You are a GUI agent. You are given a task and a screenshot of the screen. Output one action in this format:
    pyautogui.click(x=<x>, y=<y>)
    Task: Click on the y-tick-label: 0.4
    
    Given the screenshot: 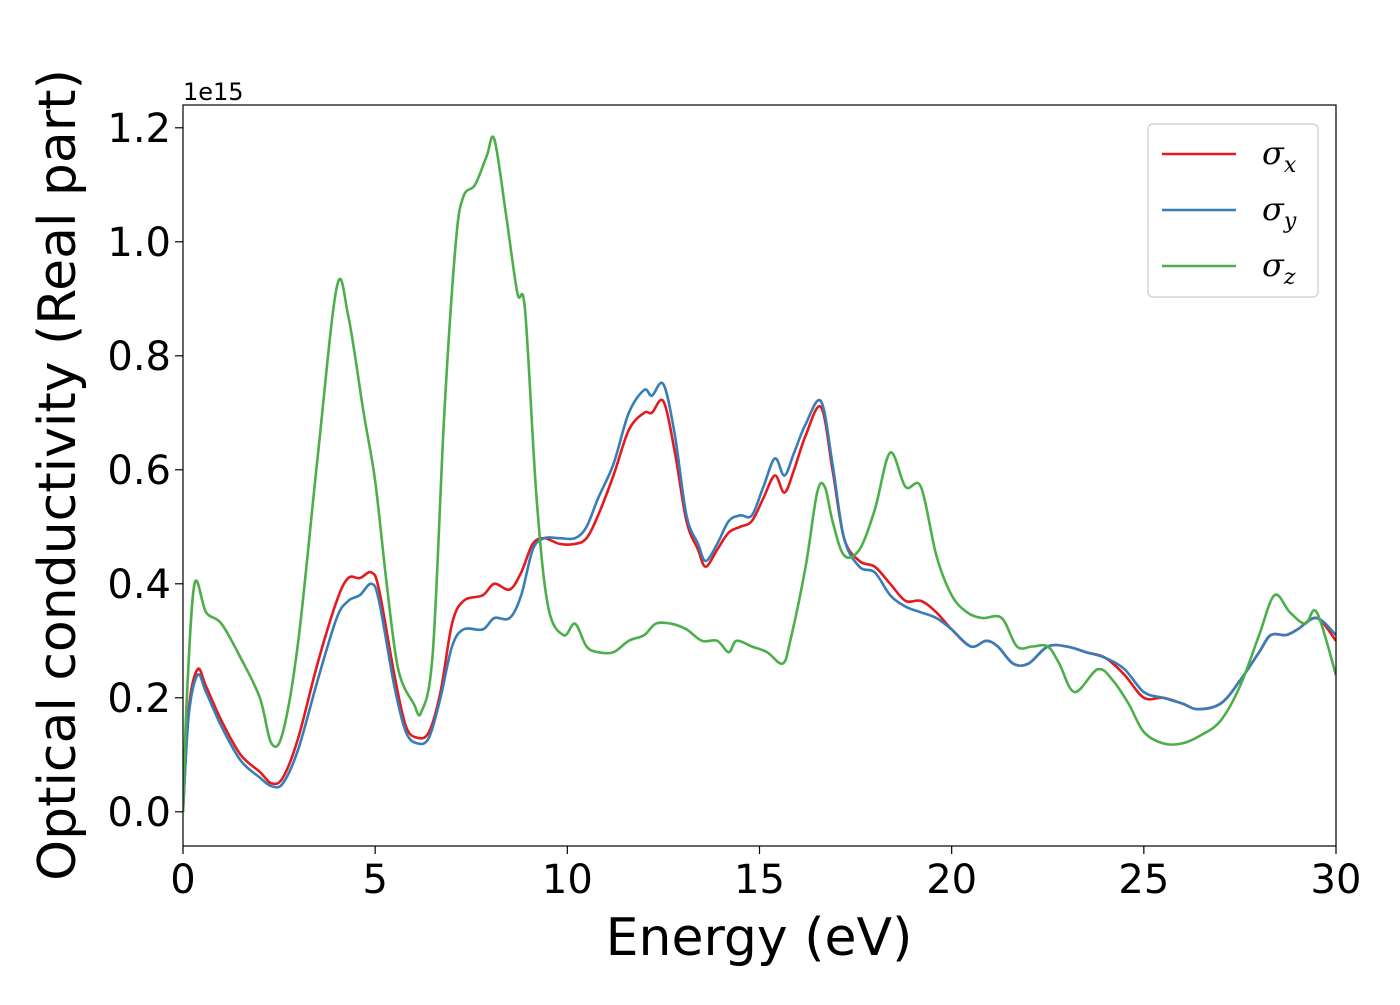 What is the action you would take?
    pyautogui.click(x=139, y=585)
    